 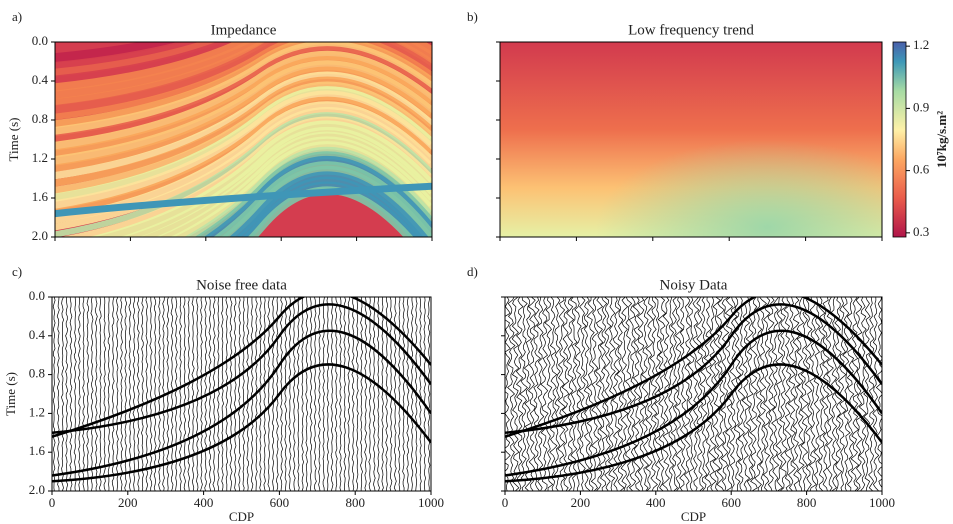 I want to click on panel-label: c), so click(x=17, y=271).